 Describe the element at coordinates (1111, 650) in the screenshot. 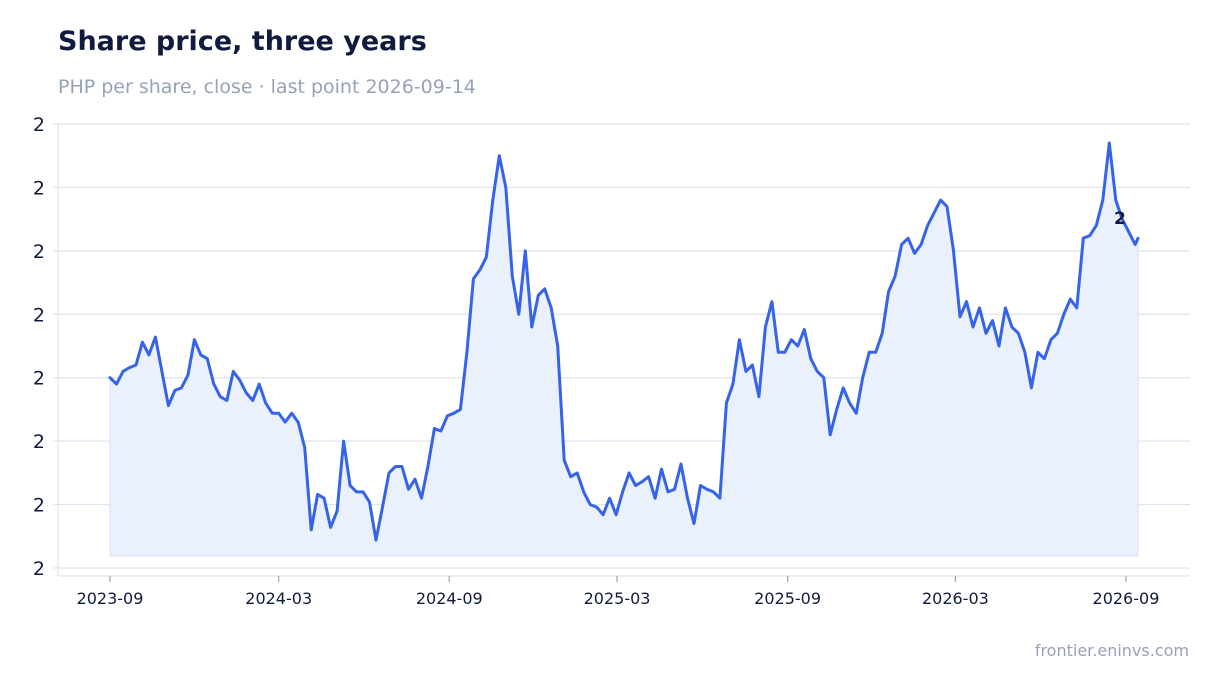

I see `source-credit: frontier.eninvs.com` at that location.